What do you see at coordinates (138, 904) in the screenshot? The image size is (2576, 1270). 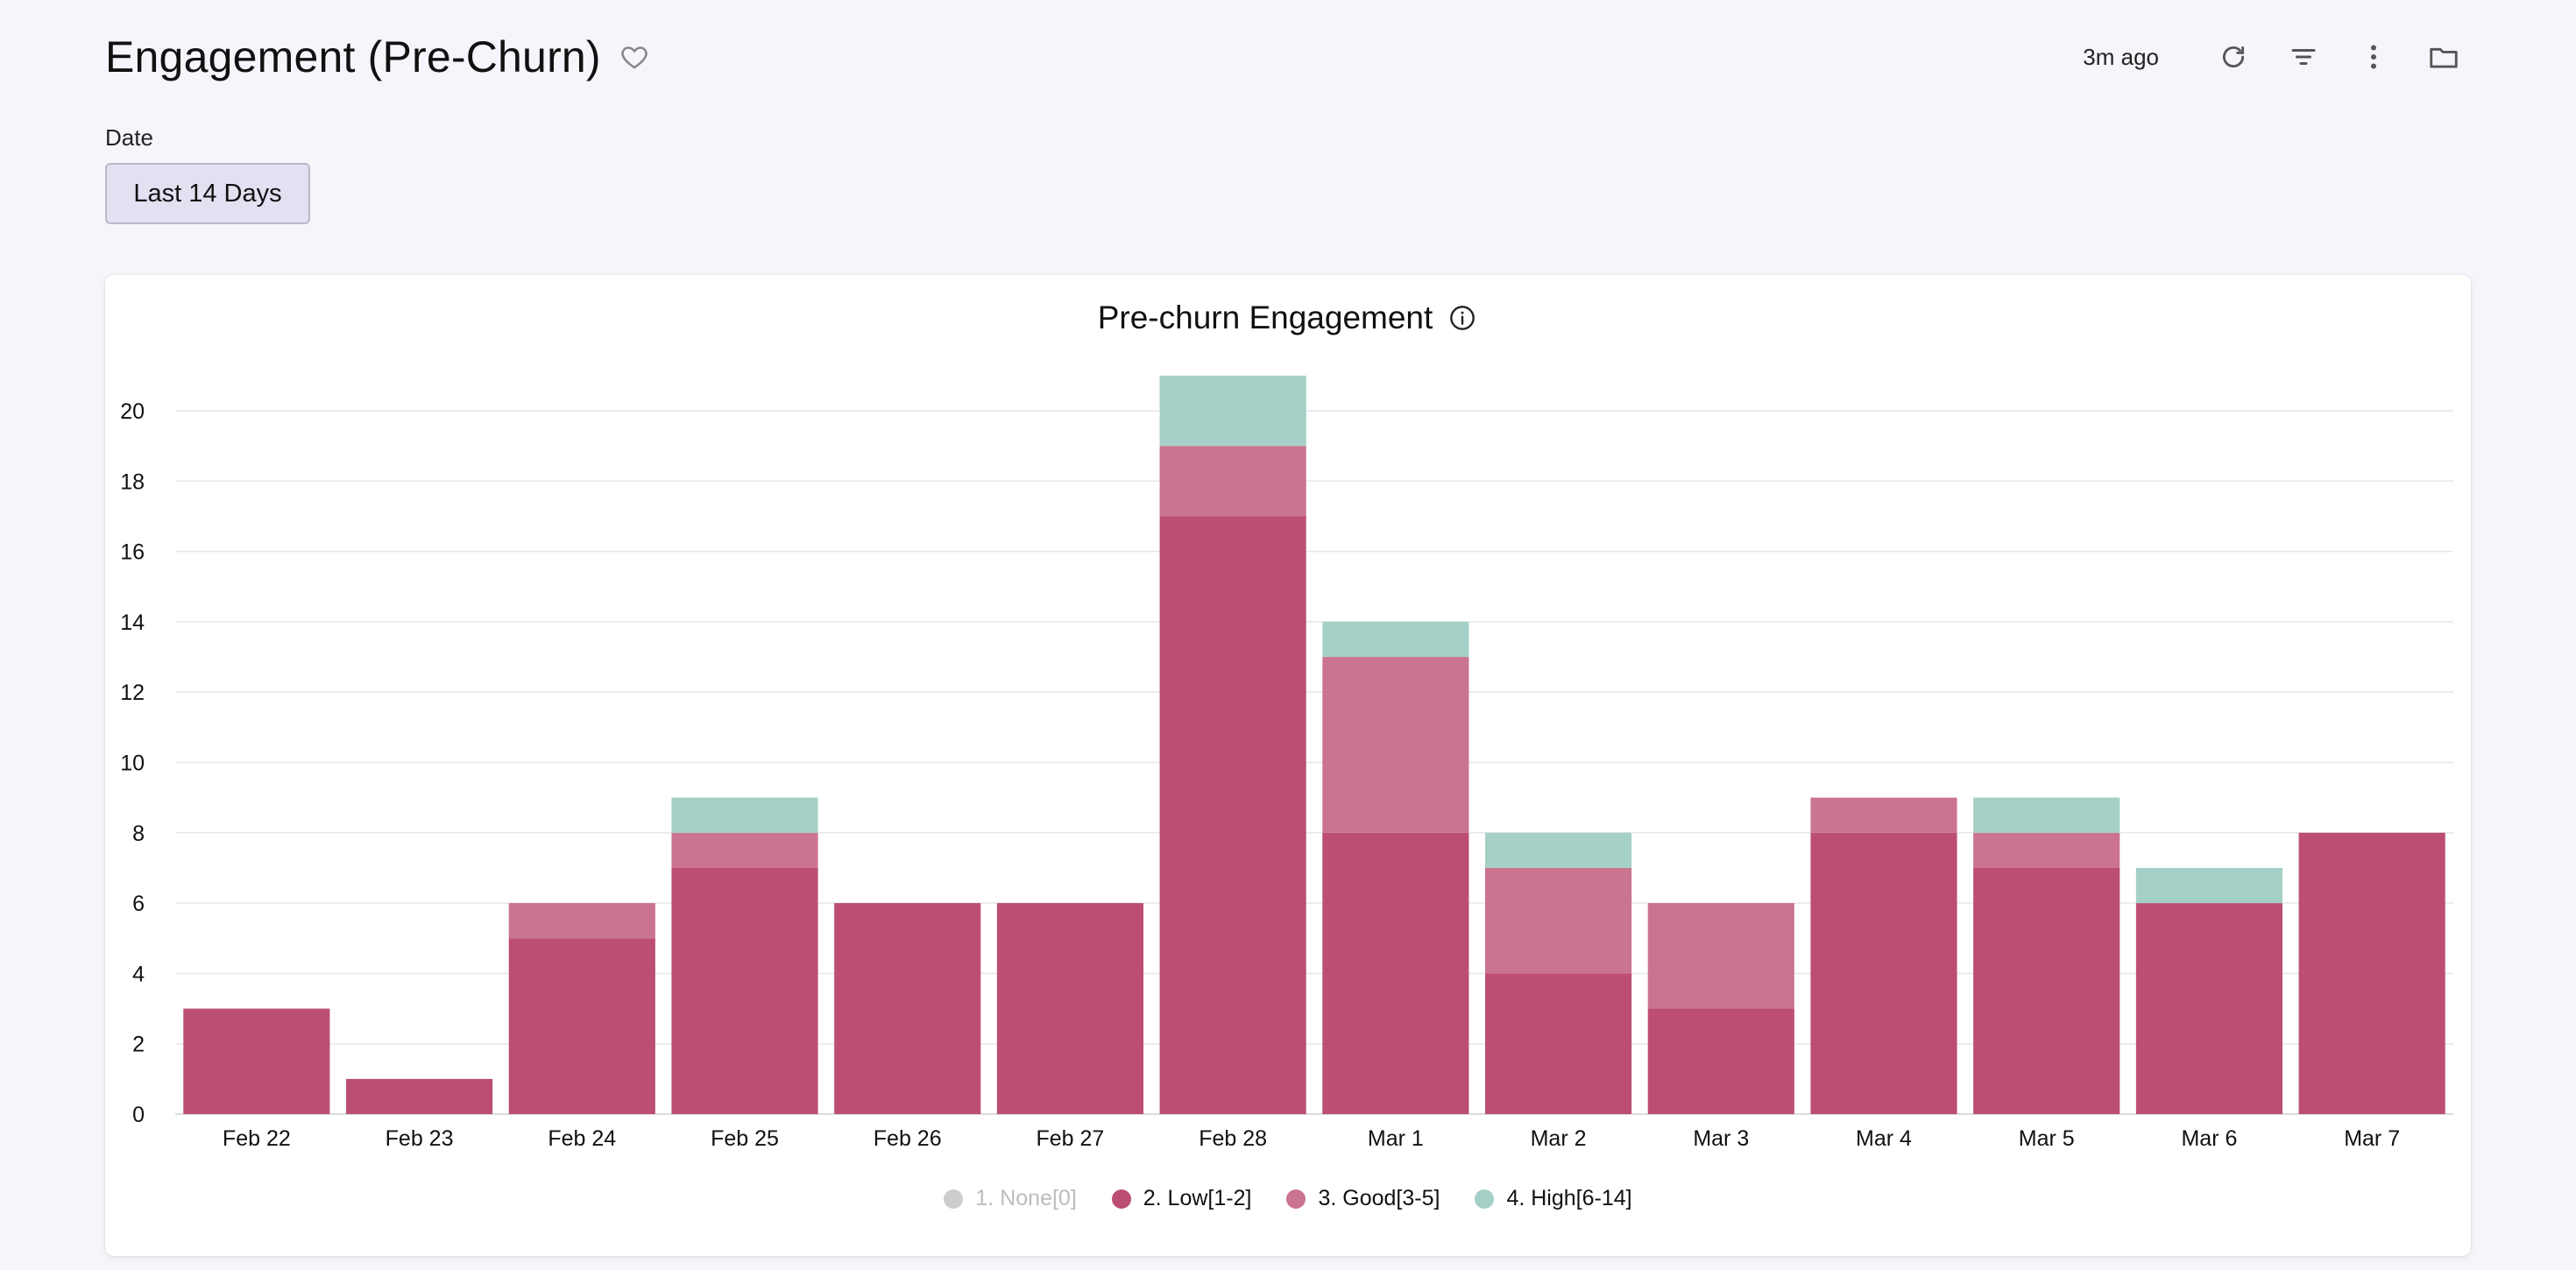 I see `y-tick-label: 6` at bounding box center [138, 904].